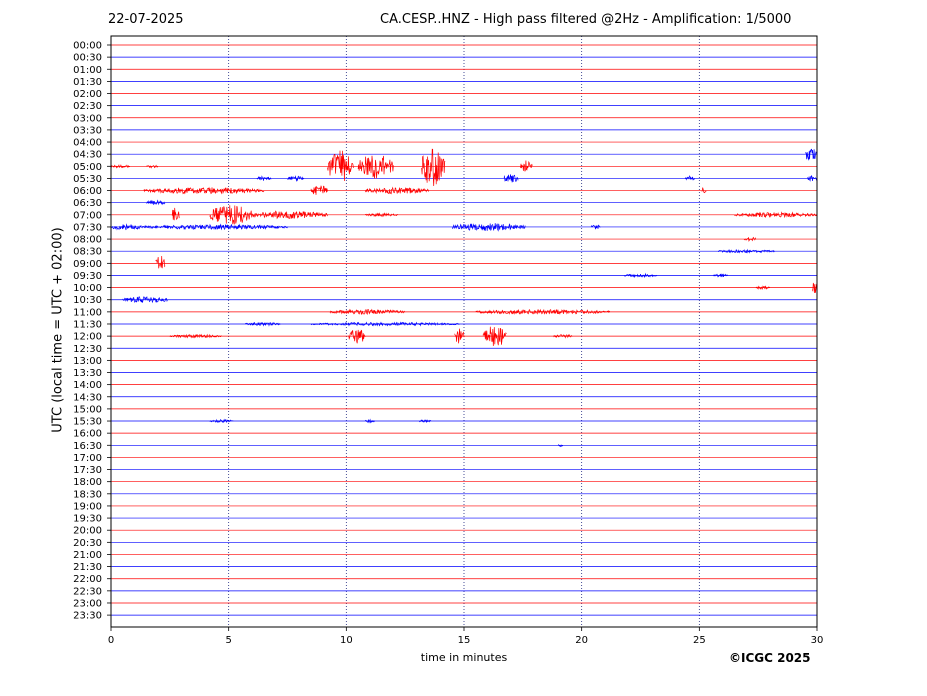 This screenshot has height=696, width=927. Describe the element at coordinates (87, 155) in the screenshot. I see `y-tick-label: 04:30` at that location.